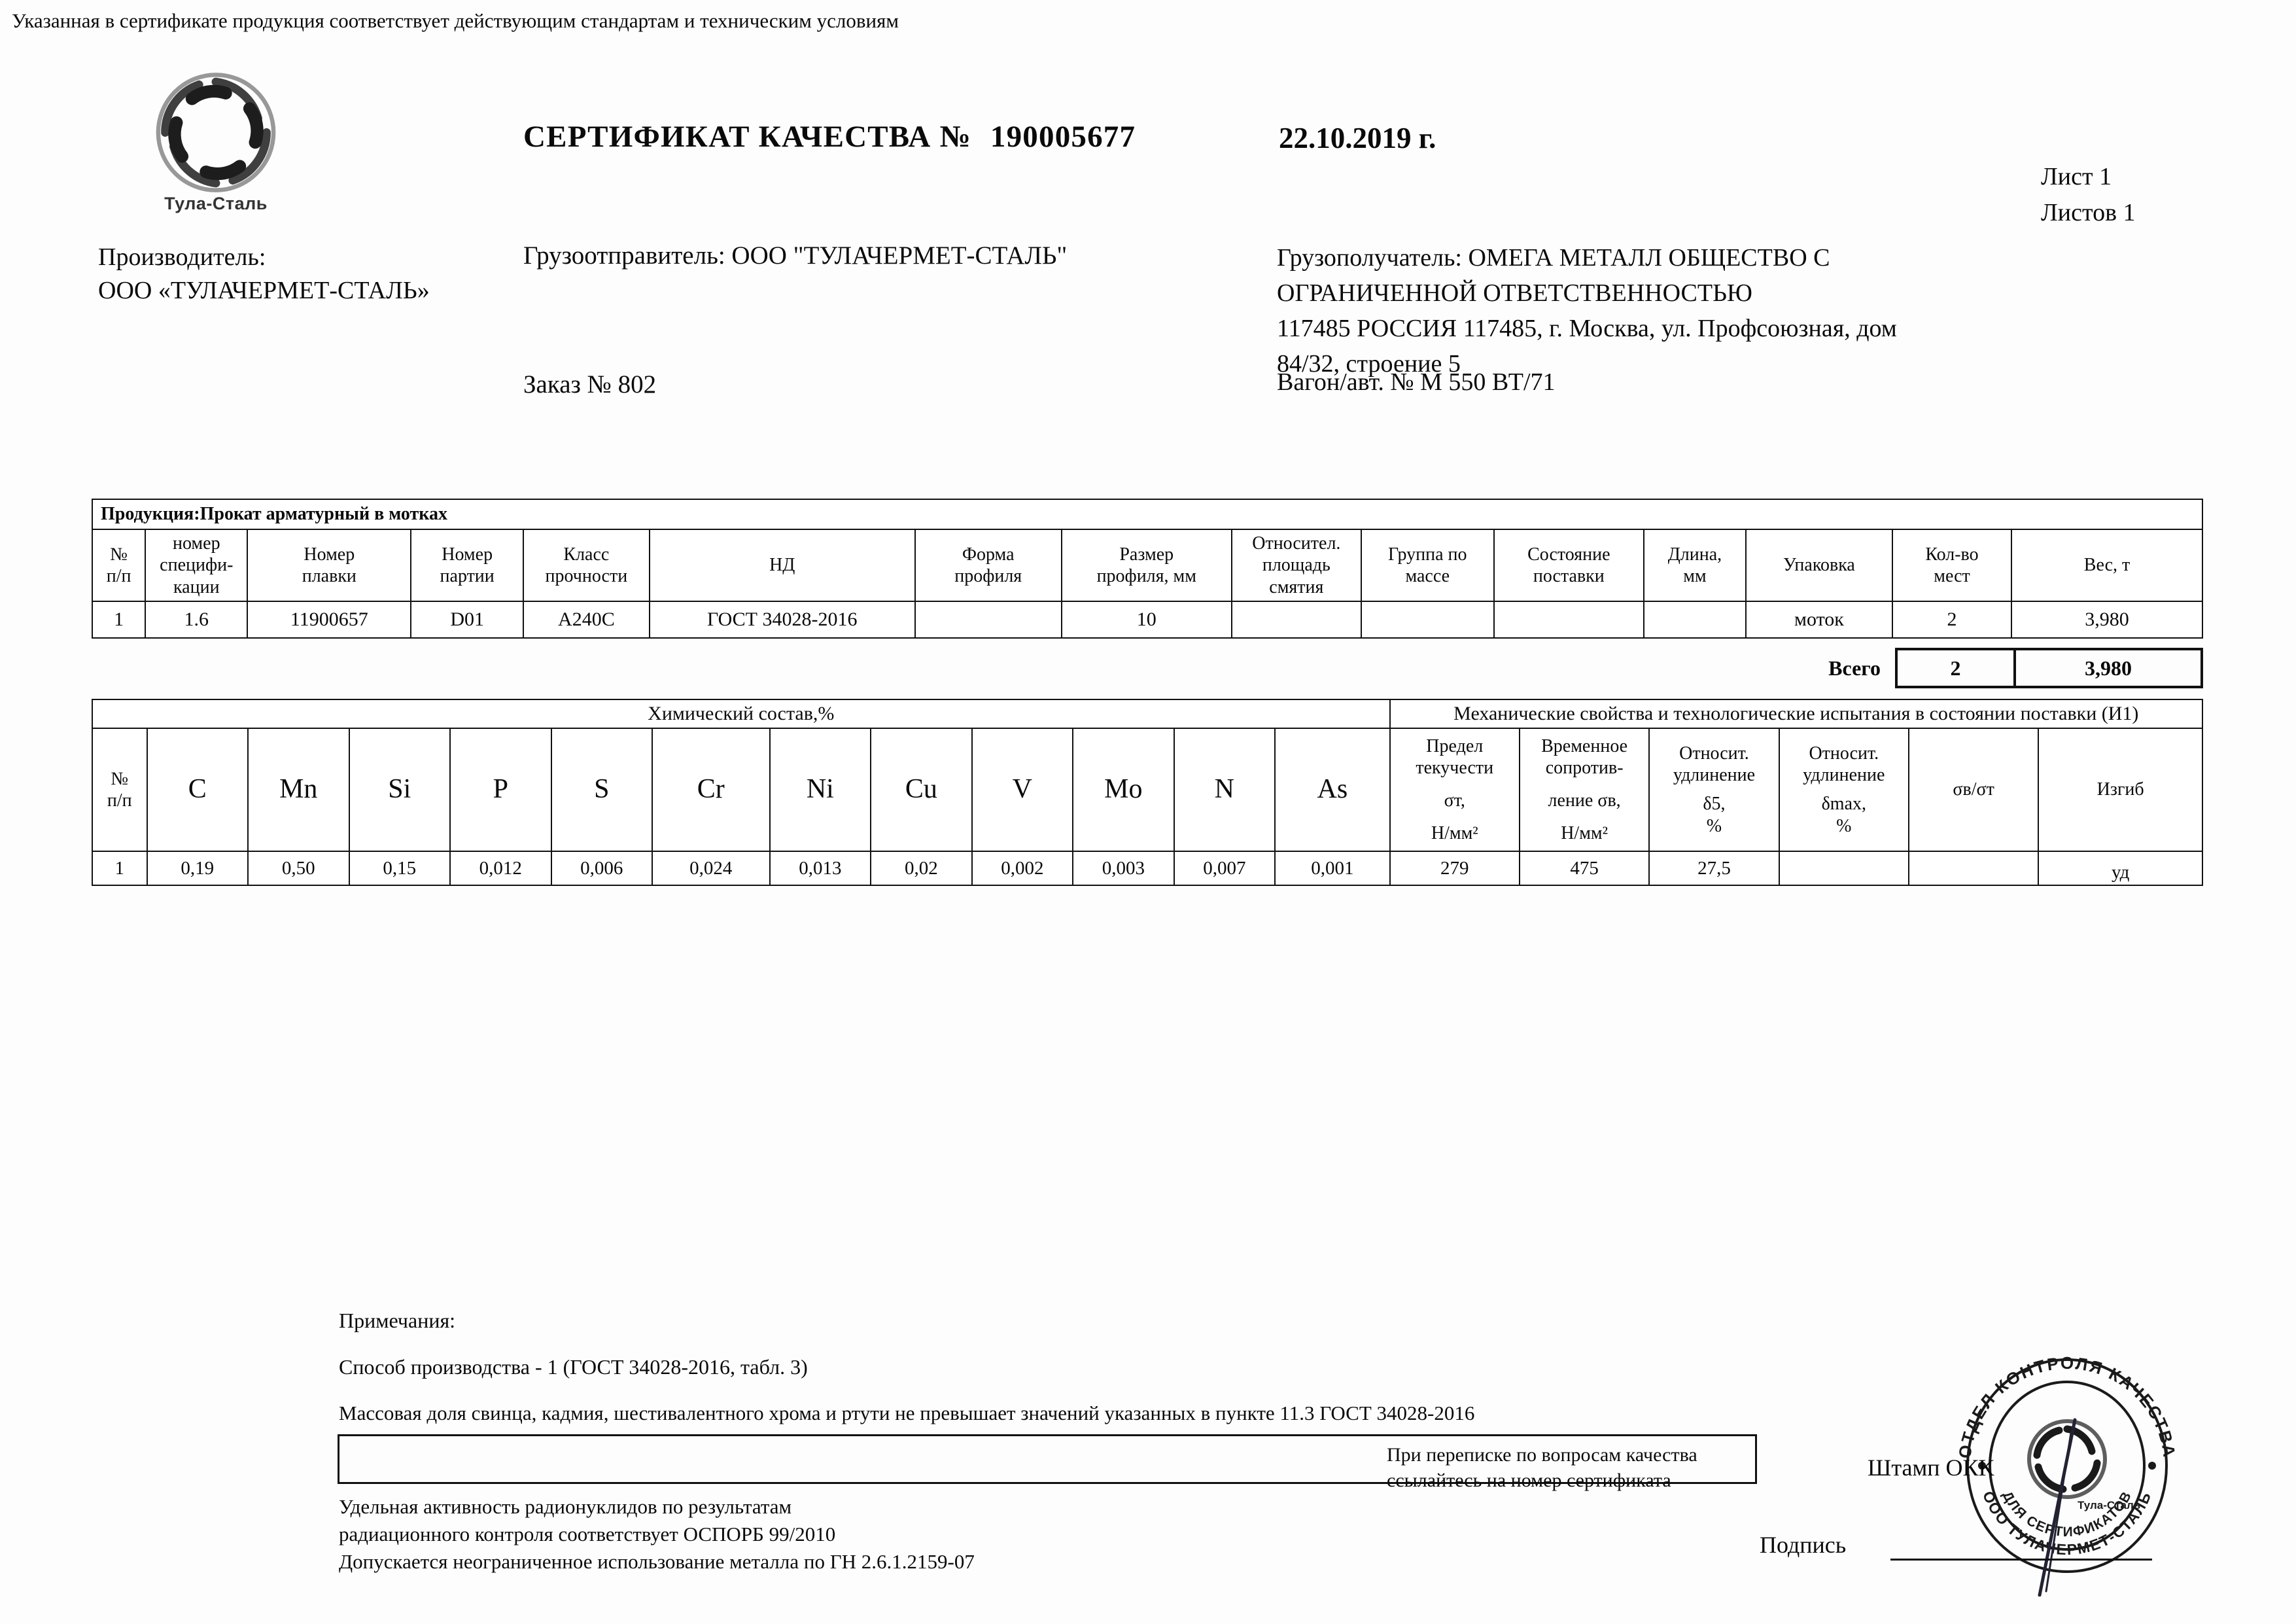 The width and height of the screenshot is (2296, 1624). I want to click on col-batch-l2: партии, so click(467, 576).